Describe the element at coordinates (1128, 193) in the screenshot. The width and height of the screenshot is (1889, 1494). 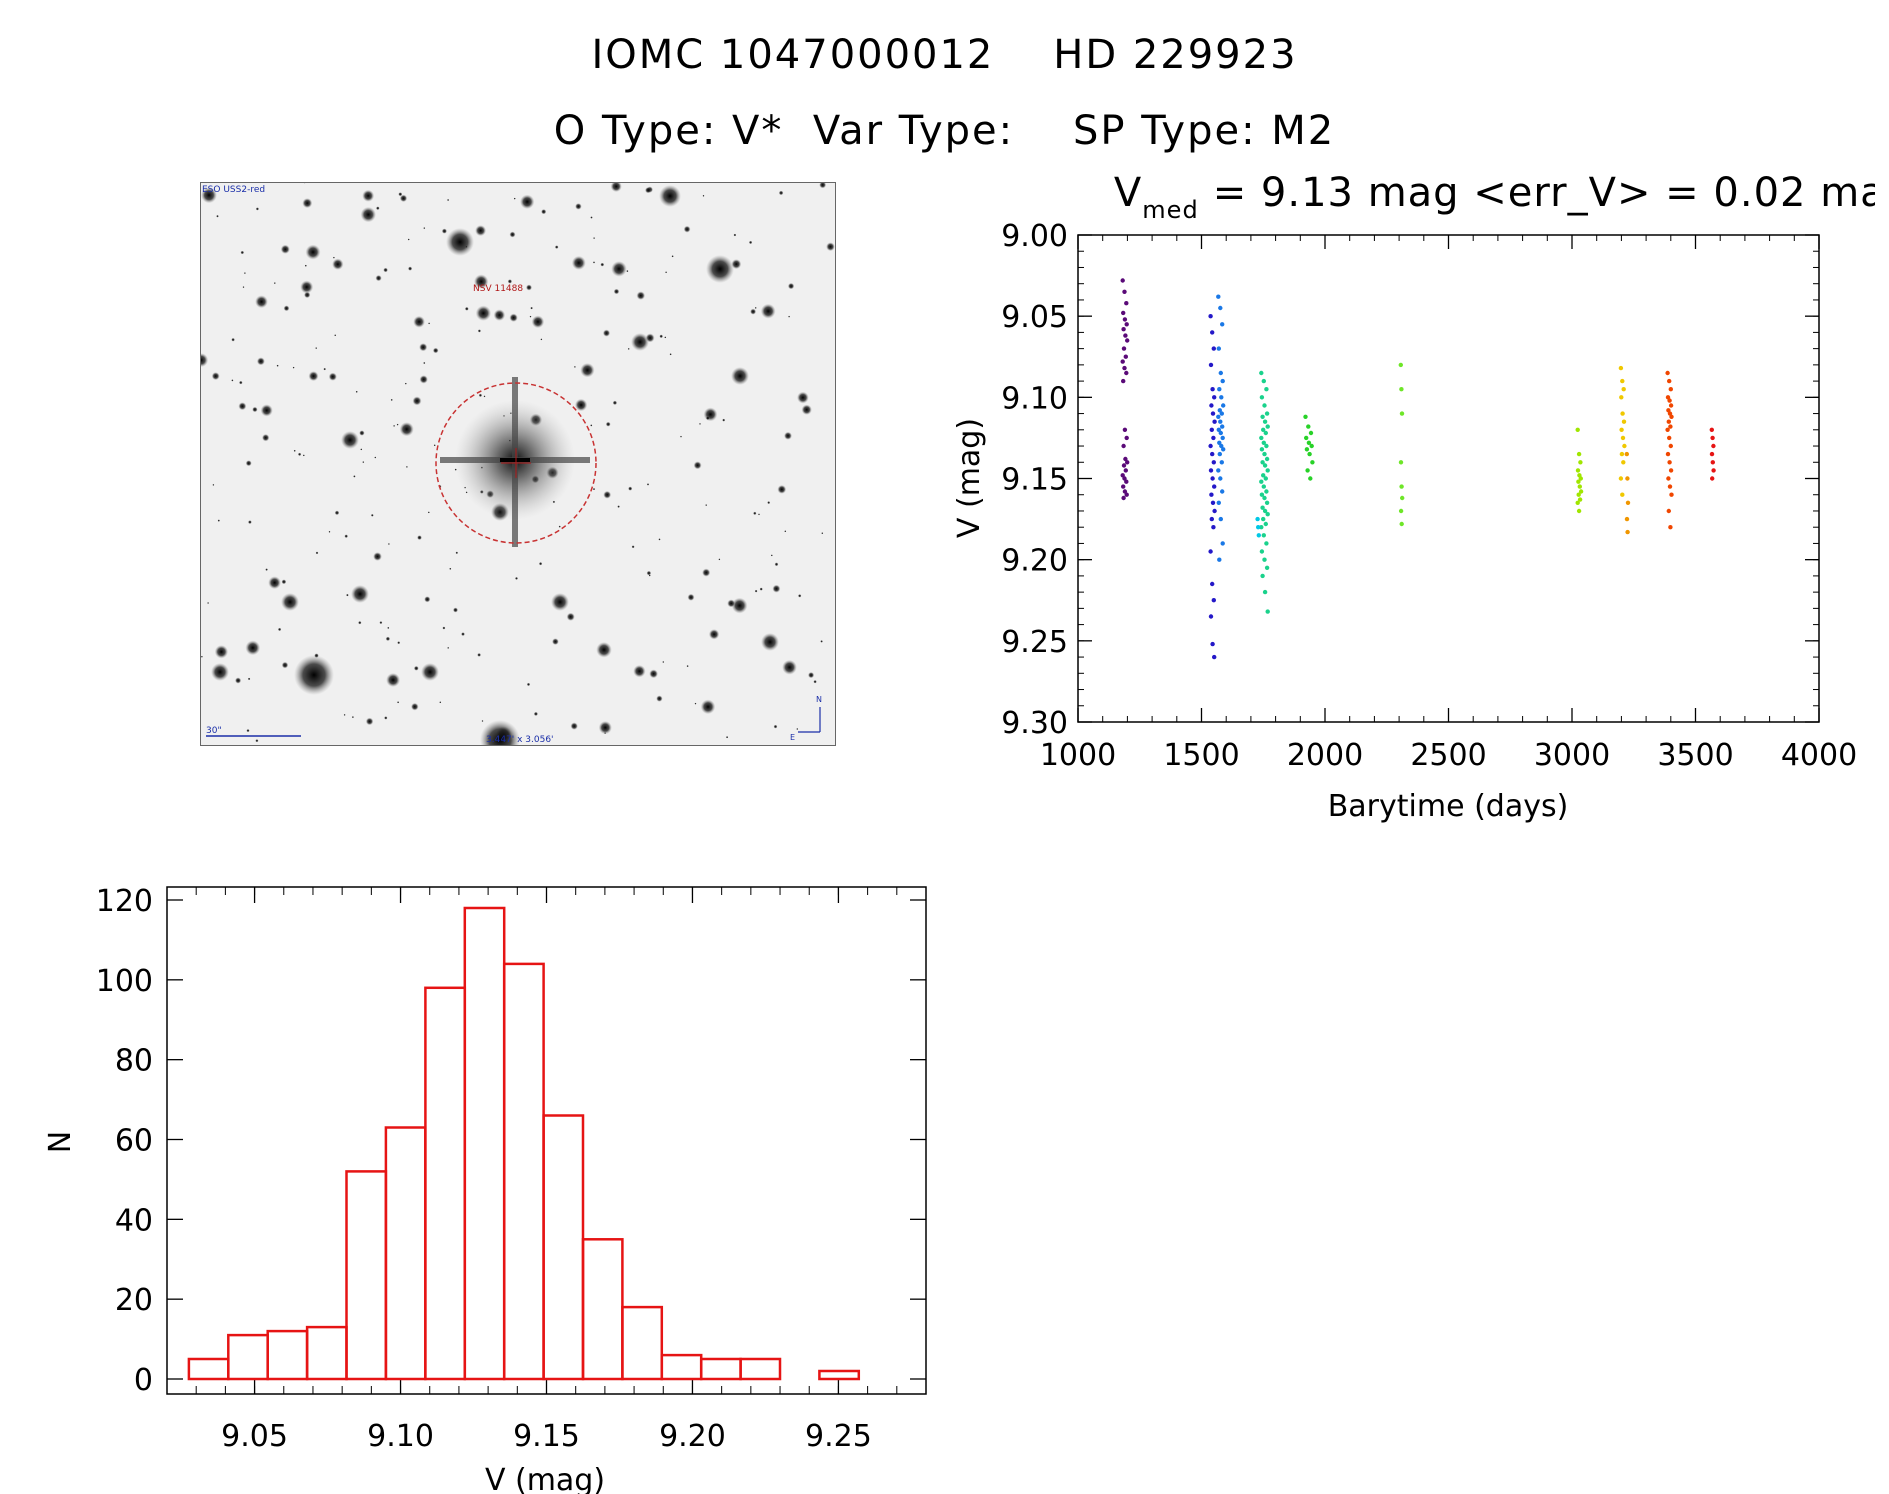
I see `light-curve-title-v: V` at that location.